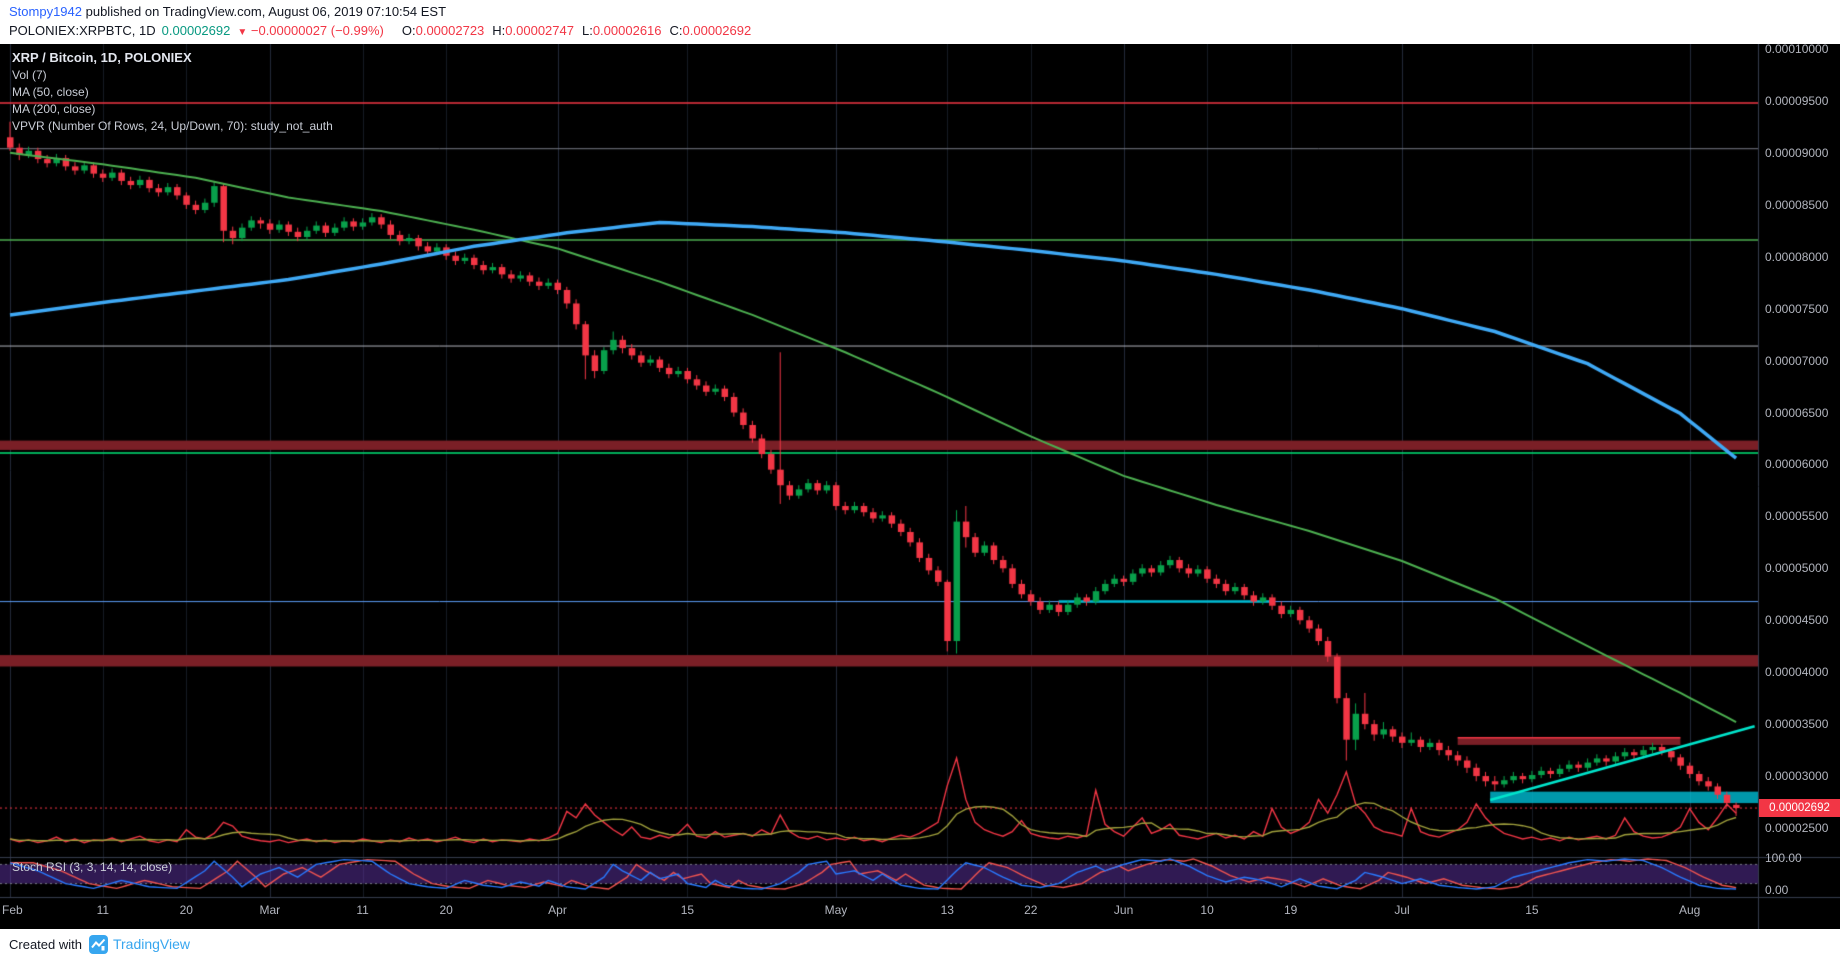  Describe the element at coordinates (676, 30) in the screenshot. I see `close-label: C:` at that location.